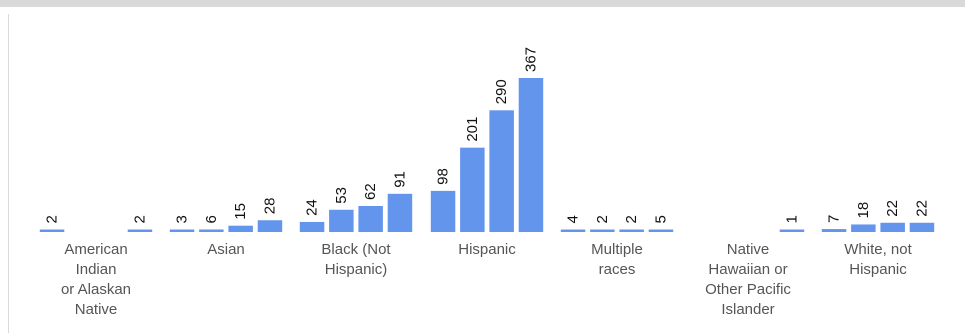 The width and height of the screenshot is (965, 333). I want to click on value-label-black-not-hispanic-1: 24, so click(312, 207).